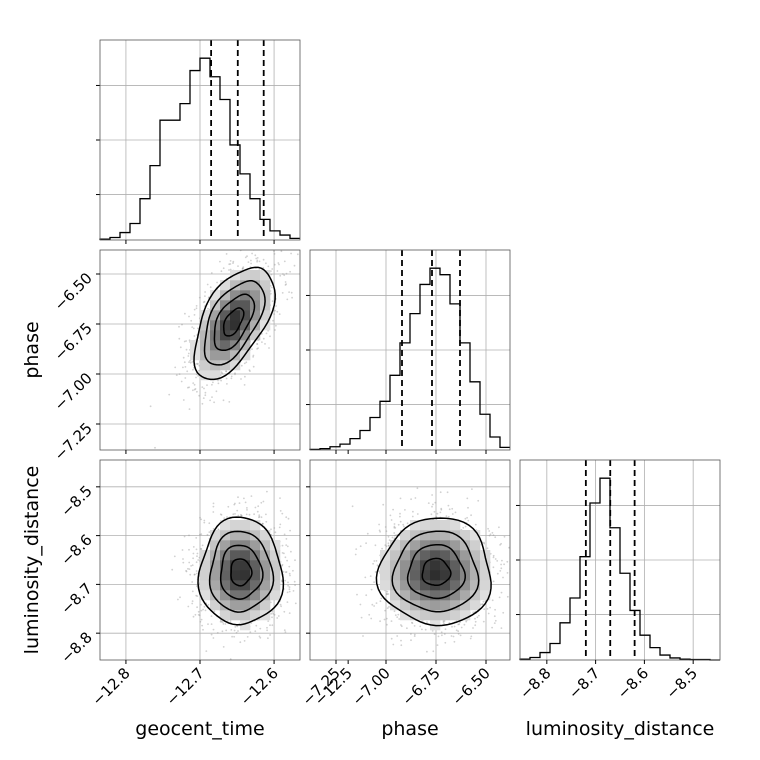 This screenshot has height=760, width=760. I want to click on joint-panel-phase-luminosity_distance, so click(415, 561).